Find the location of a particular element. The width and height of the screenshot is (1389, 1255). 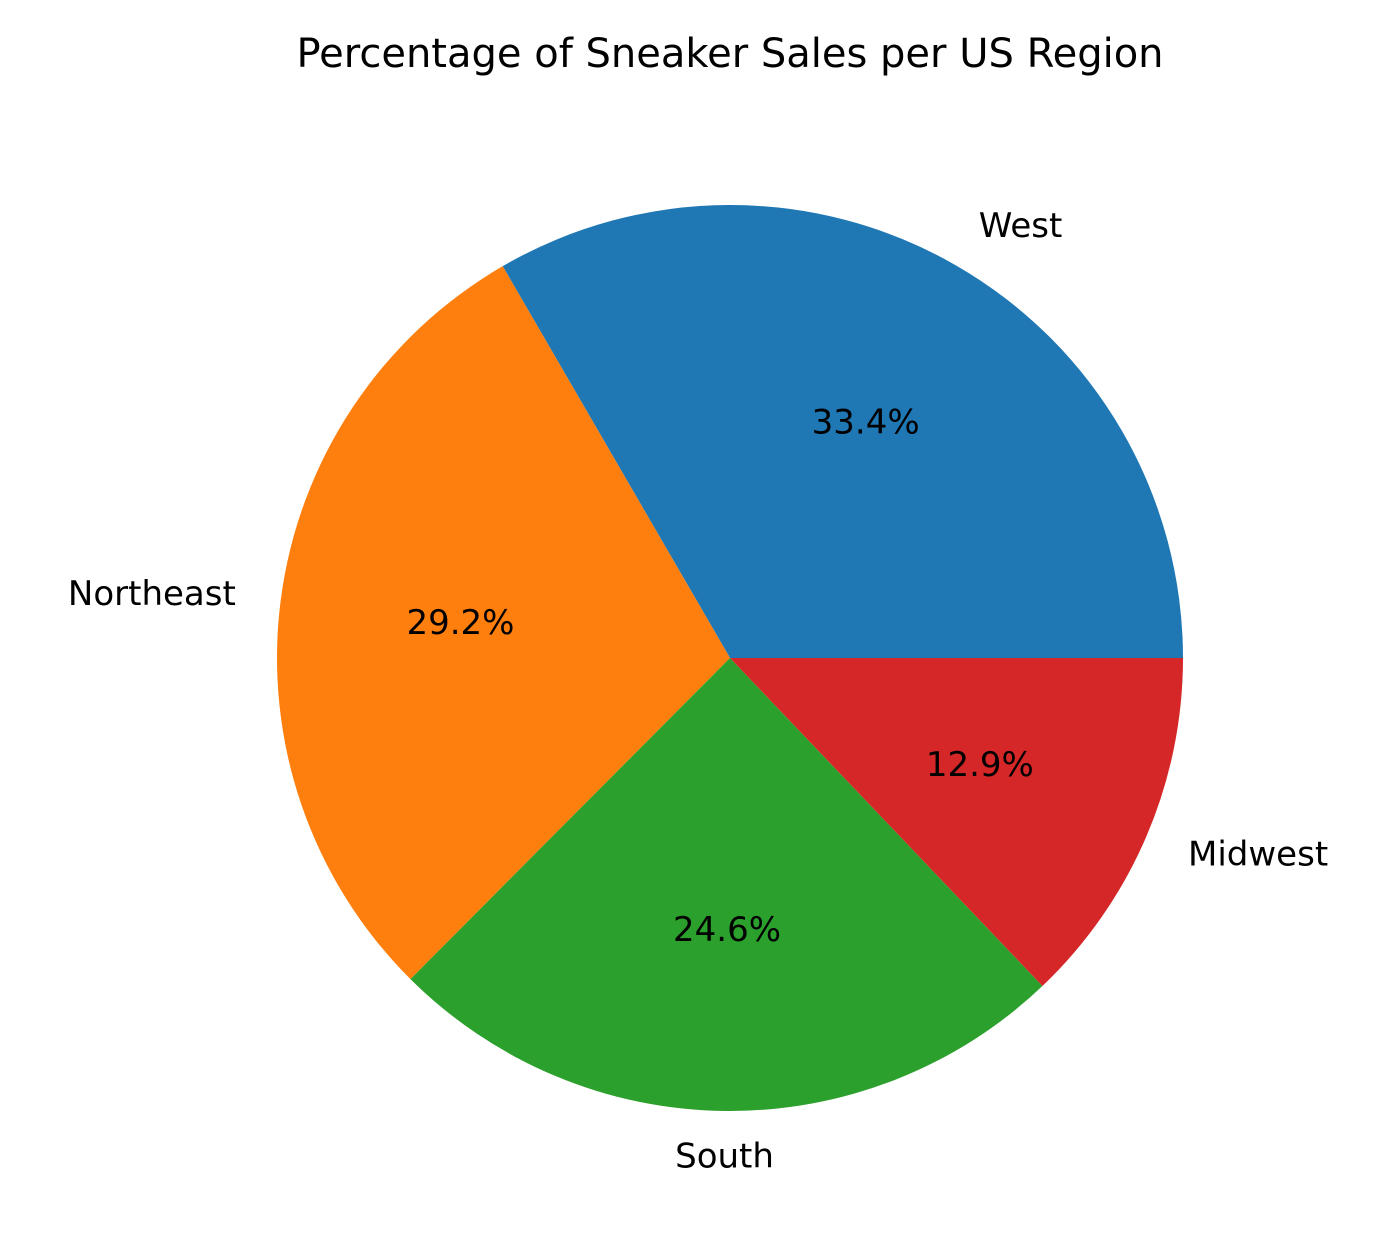

slice-label-west: West is located at coordinates (1021, 226).